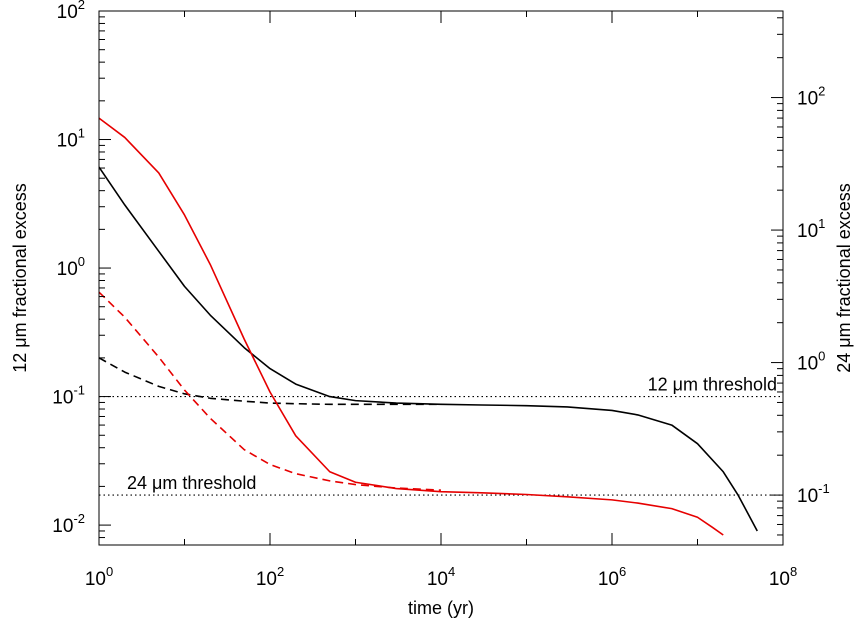 The image size is (863, 628). I want to click on threshold-label-2: 24 μm threshold, so click(191, 483).